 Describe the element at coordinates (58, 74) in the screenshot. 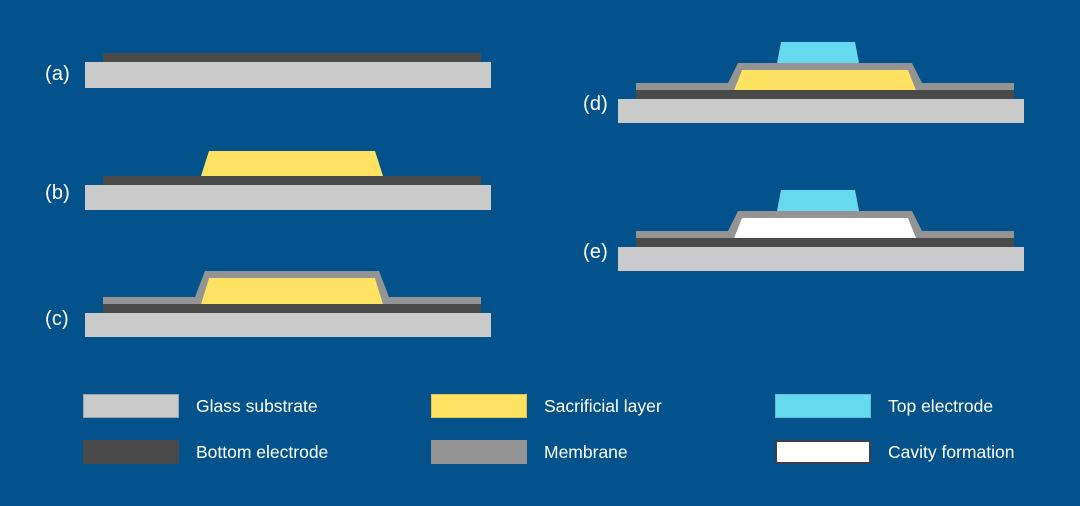

I see `panel-label-a: (a)` at that location.